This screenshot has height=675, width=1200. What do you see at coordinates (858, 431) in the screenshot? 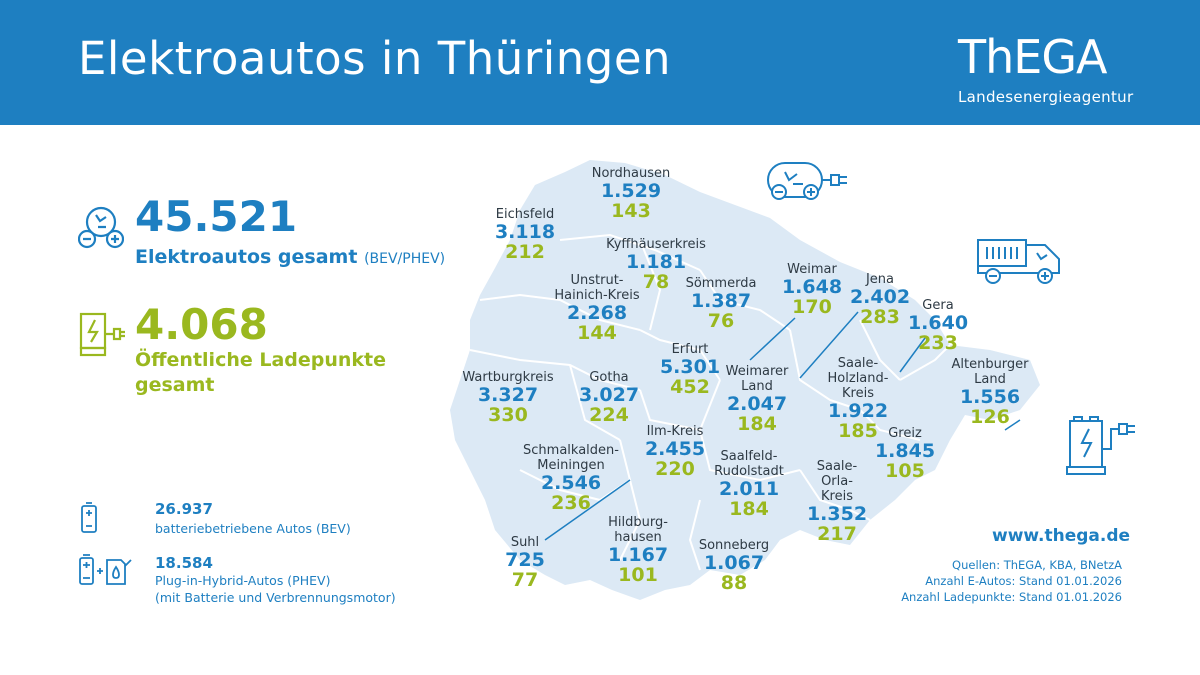
I see `district-charging-points: 185` at bounding box center [858, 431].